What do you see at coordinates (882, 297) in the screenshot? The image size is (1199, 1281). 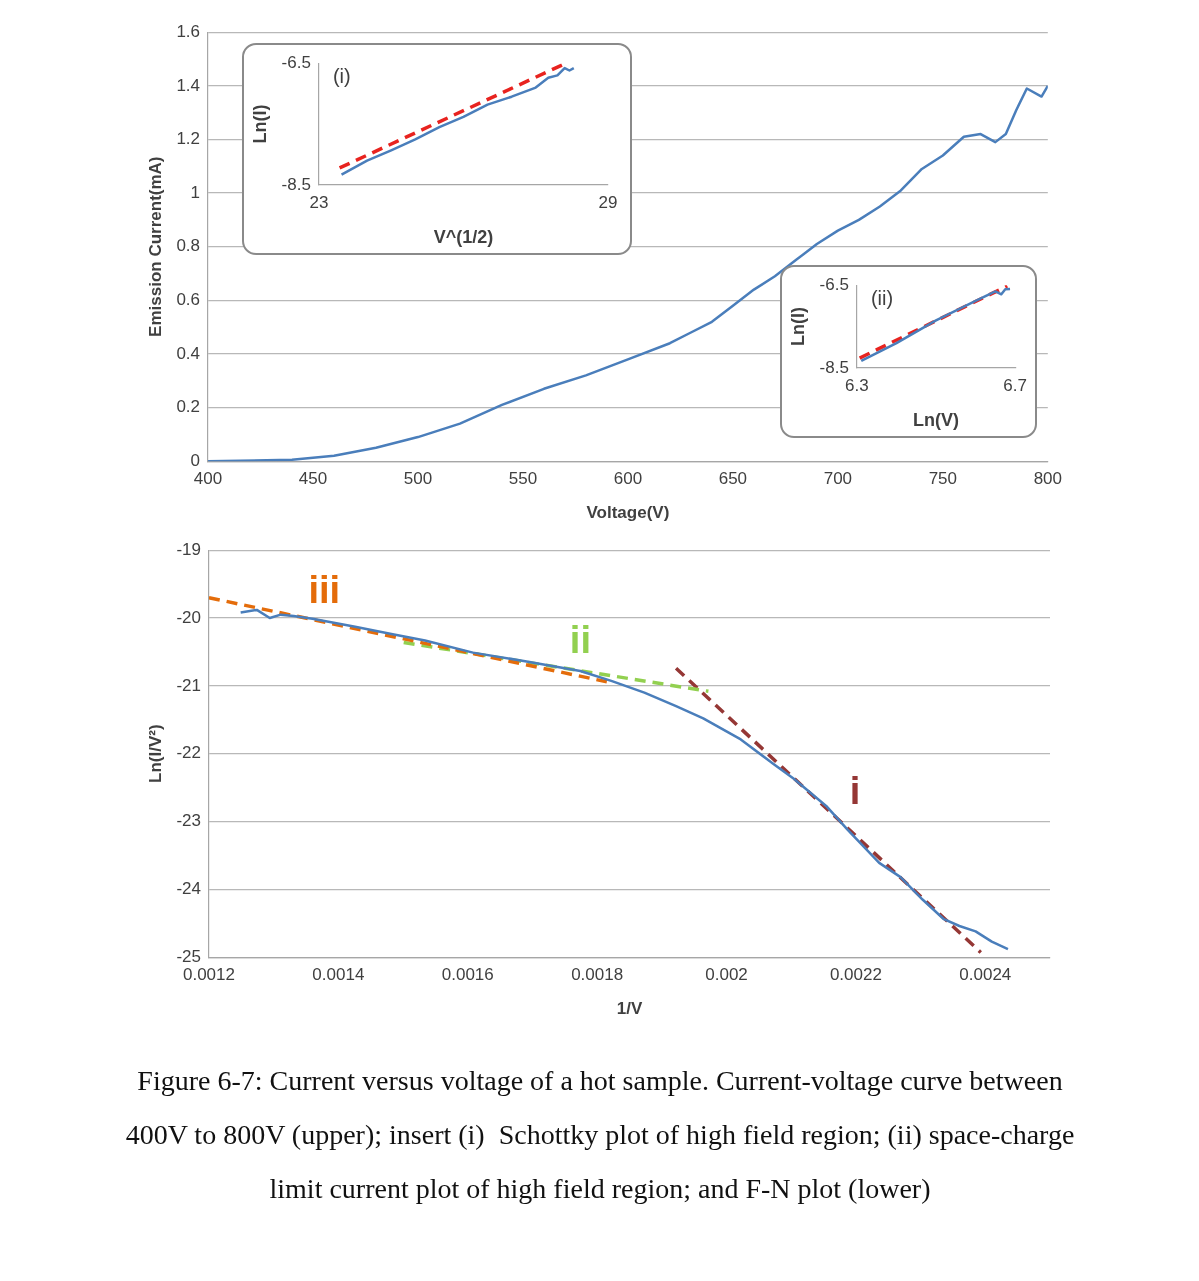 I see `annotation: (ii)` at bounding box center [882, 297].